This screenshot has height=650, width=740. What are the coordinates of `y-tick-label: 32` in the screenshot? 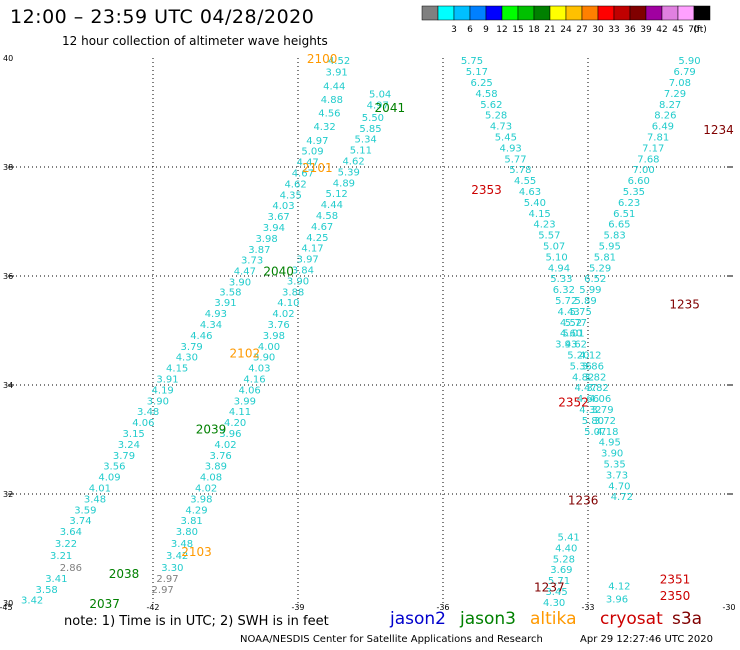 It's located at (8, 494).